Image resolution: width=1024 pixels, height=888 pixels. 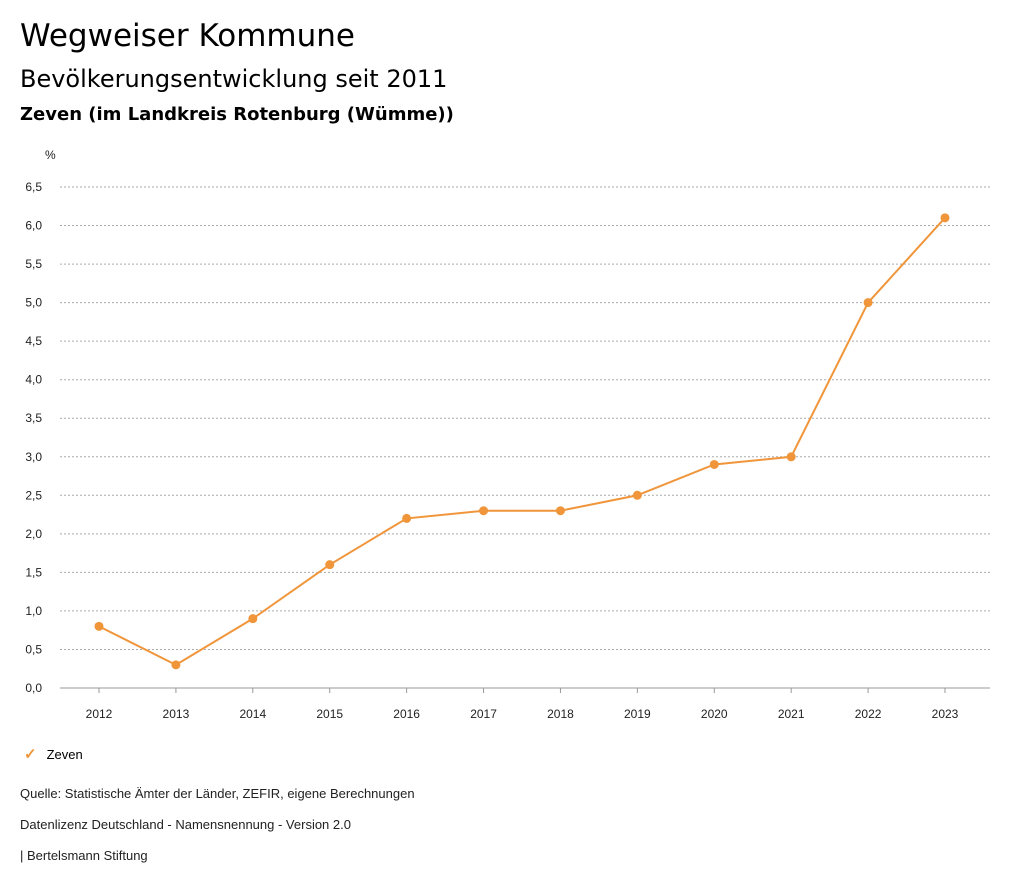 What do you see at coordinates (33, 341) in the screenshot?
I see `y-tick-label: 4,5` at bounding box center [33, 341].